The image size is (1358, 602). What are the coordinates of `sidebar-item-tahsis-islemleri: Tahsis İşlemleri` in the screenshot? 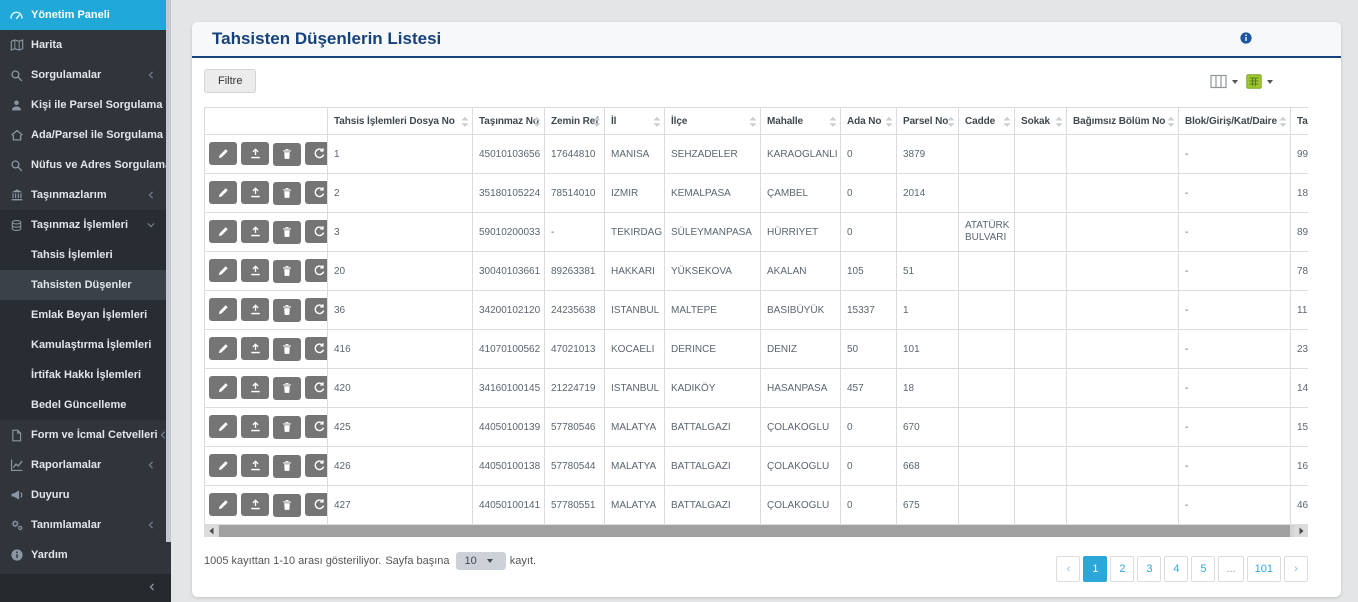 It's located at (83, 255).